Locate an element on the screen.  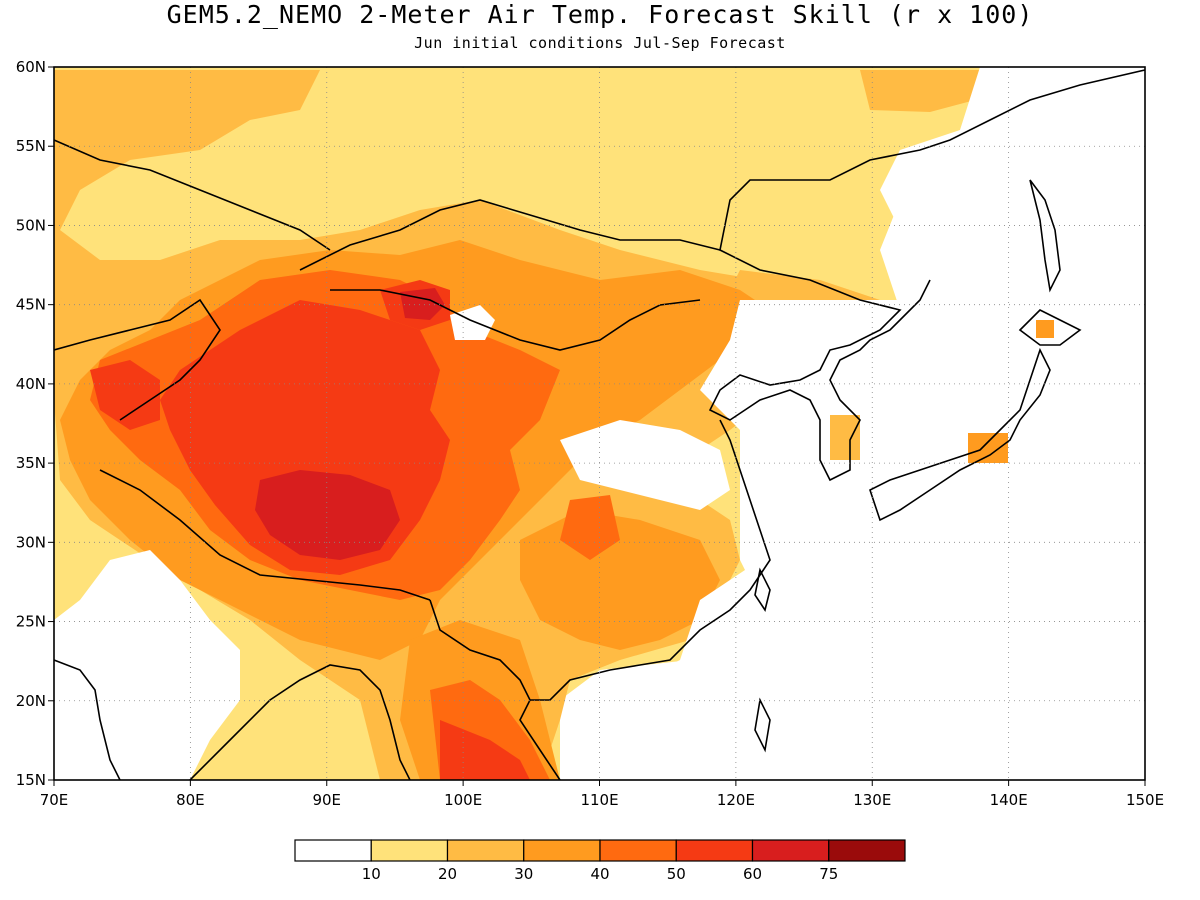
coast-taiwan is located at coordinates (762, 589).